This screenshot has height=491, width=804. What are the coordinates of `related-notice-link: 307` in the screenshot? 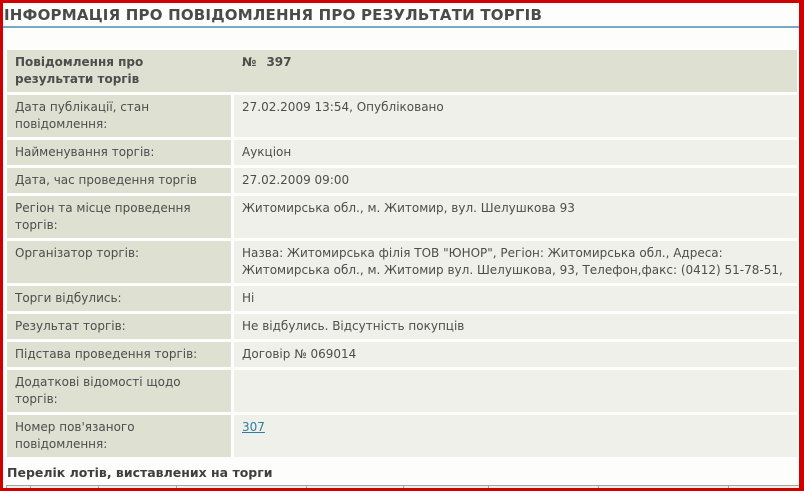 It's located at (253, 427).